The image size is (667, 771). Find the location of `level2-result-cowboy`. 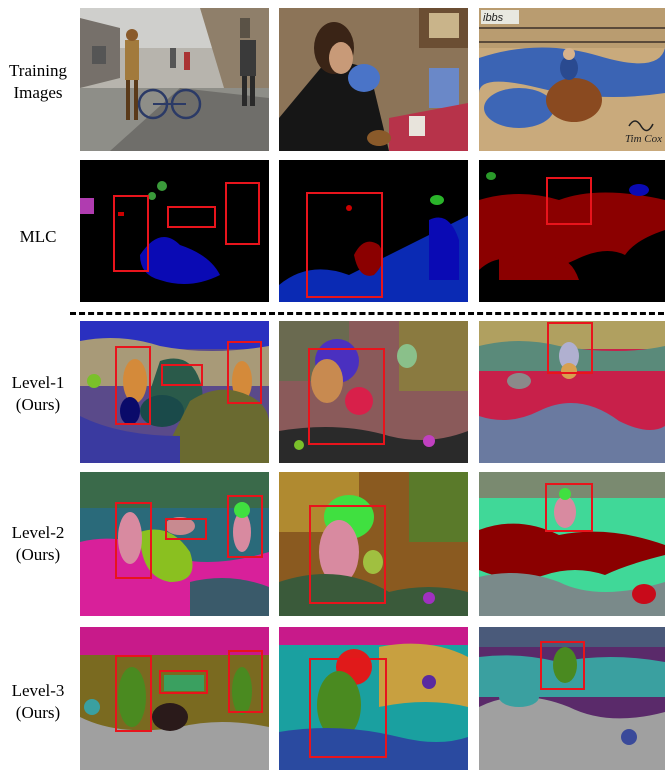

level2-result-cowboy is located at coordinates (572, 544).